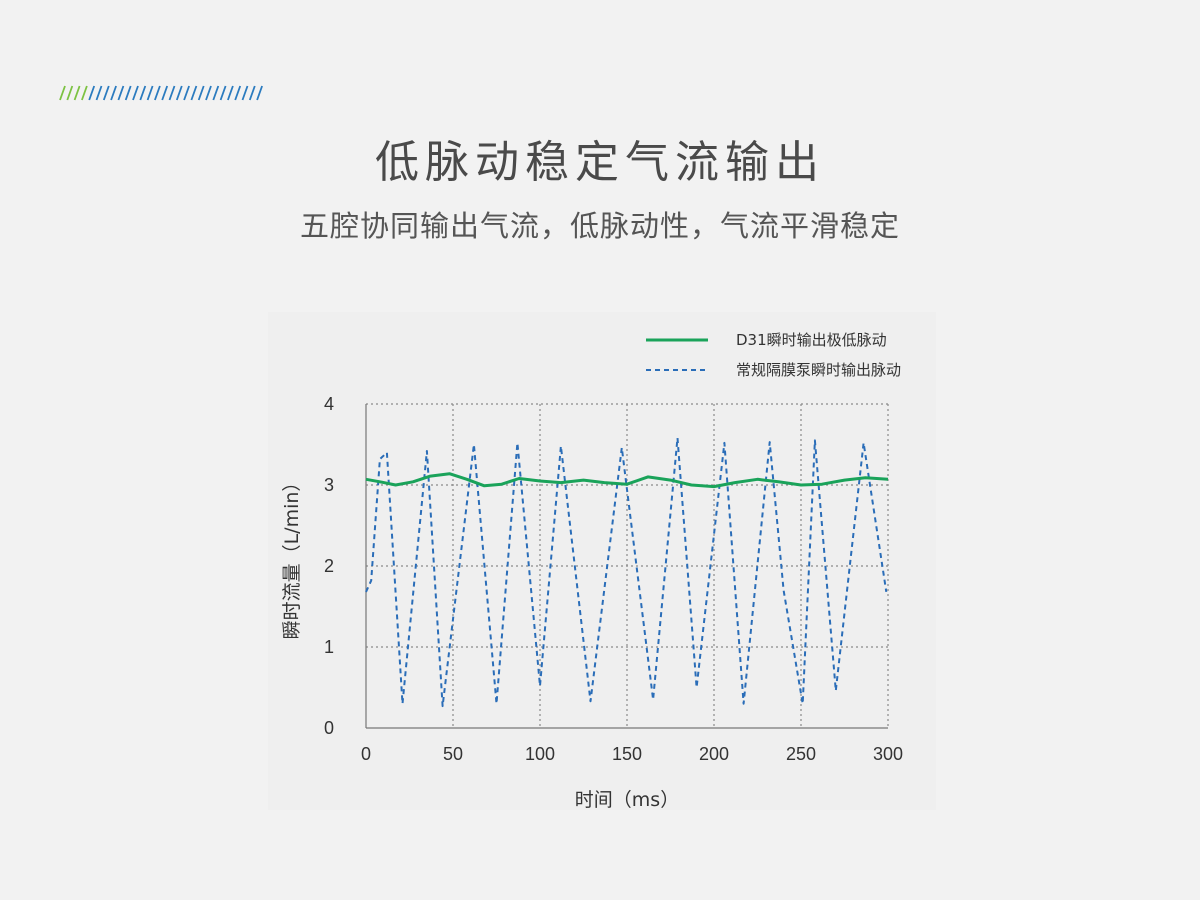 The height and width of the screenshot is (900, 1200). I want to click on decorative-stripes, so click(161, 93).